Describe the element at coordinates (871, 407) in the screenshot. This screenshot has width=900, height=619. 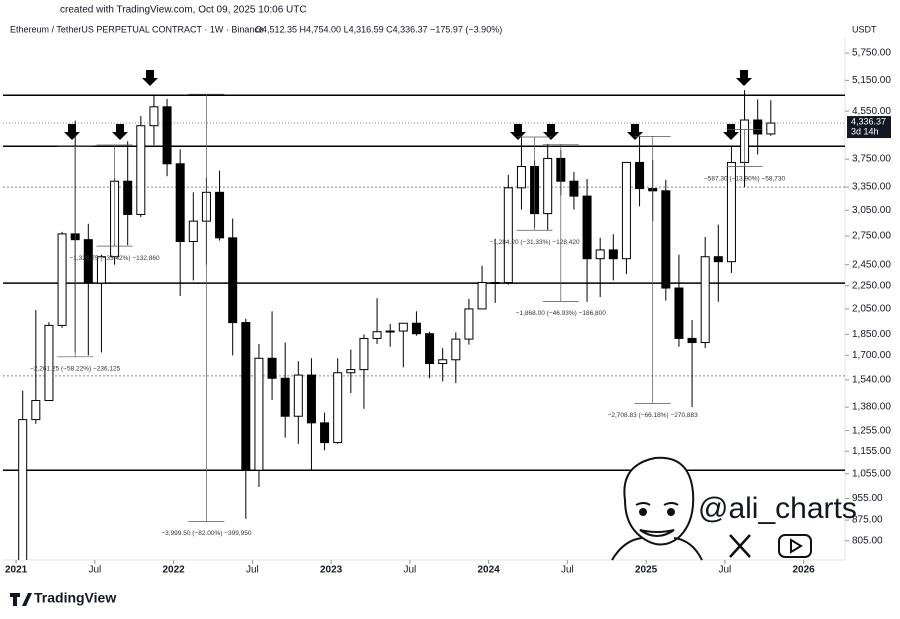
I see `y-tick-label: 1,380.00` at that location.